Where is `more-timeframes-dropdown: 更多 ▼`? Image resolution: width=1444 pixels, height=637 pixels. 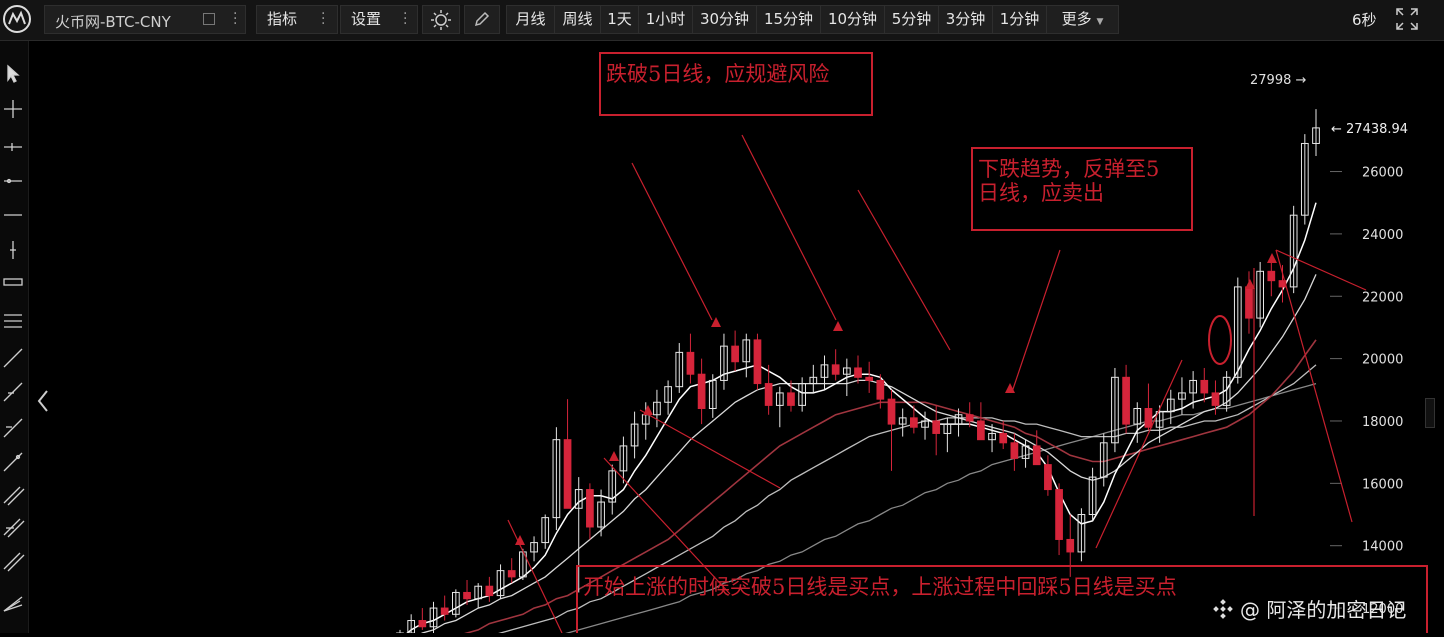
more-timeframes-dropdown: 更多 ▼ is located at coordinates (1082, 19).